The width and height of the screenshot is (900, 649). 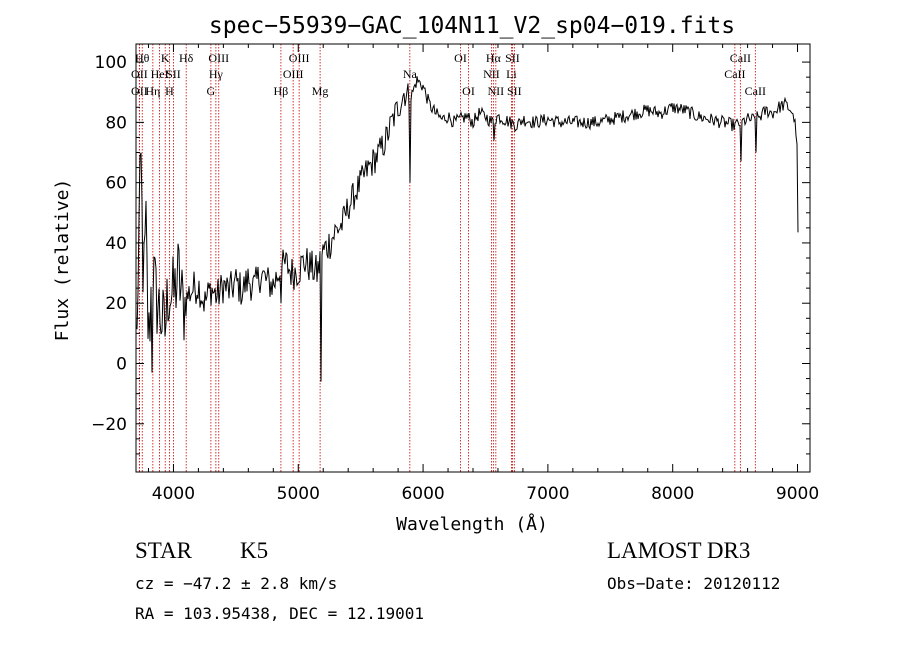 I want to click on marker-label: HeI, so click(x=160, y=74).